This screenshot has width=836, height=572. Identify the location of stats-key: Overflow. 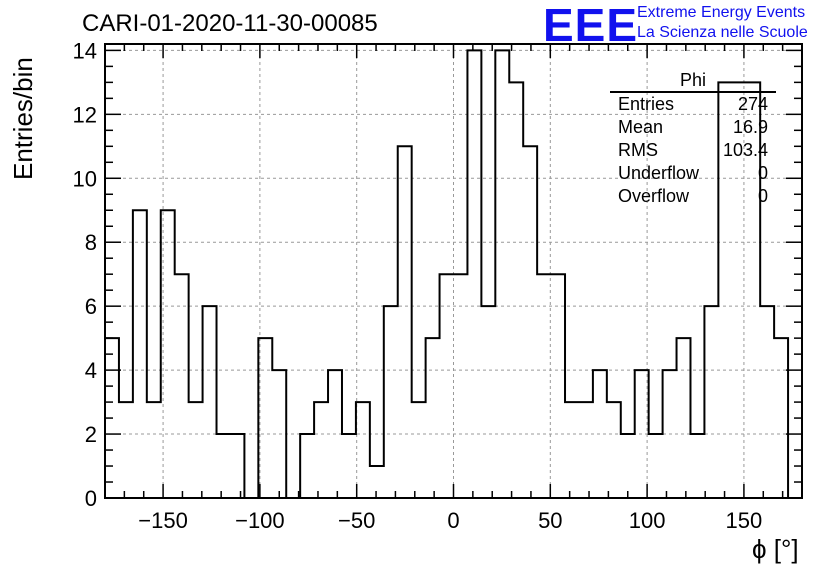
(654, 196).